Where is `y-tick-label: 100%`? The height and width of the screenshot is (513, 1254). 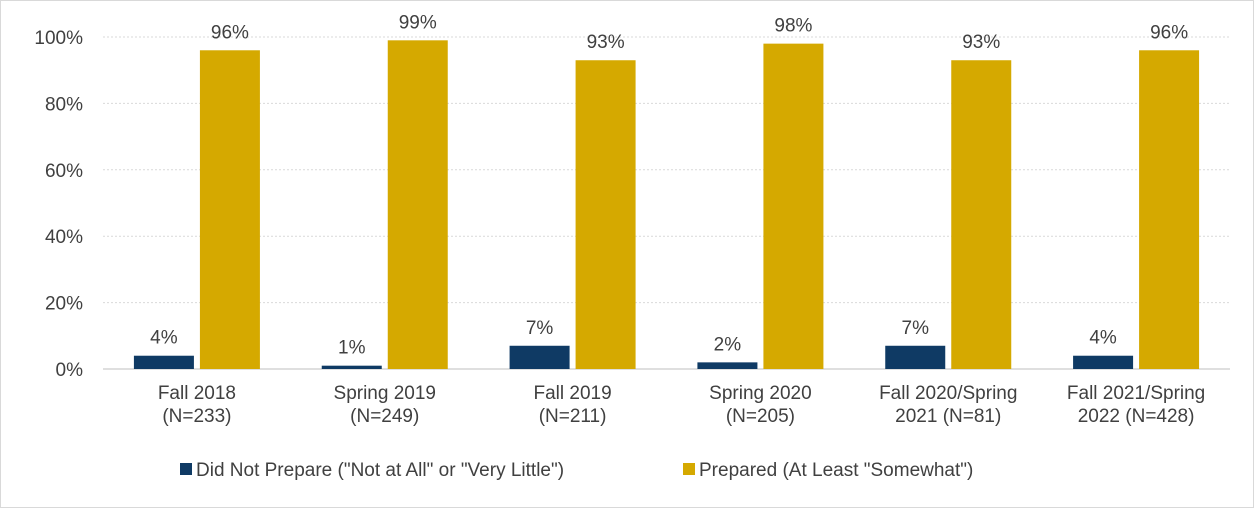 y-tick-label: 100% is located at coordinates (58, 38).